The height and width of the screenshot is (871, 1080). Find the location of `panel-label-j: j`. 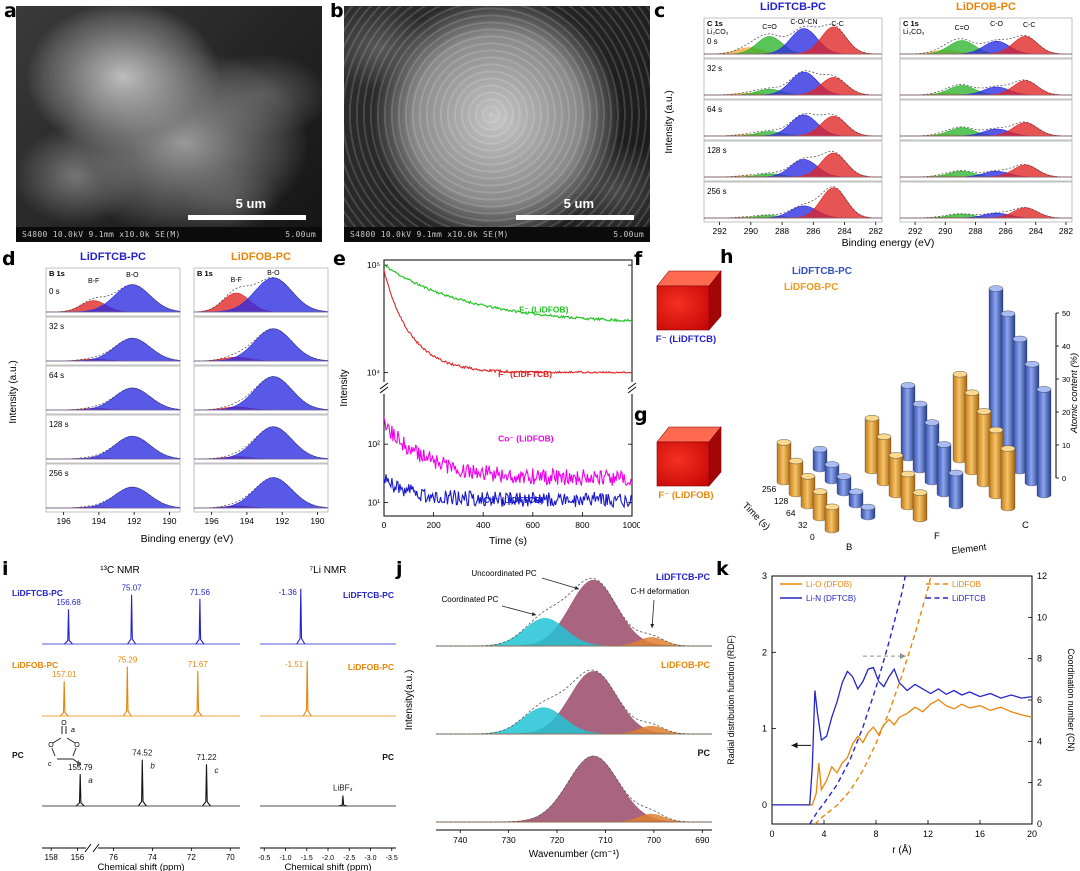

panel-label-j: j is located at coordinates (399, 569).